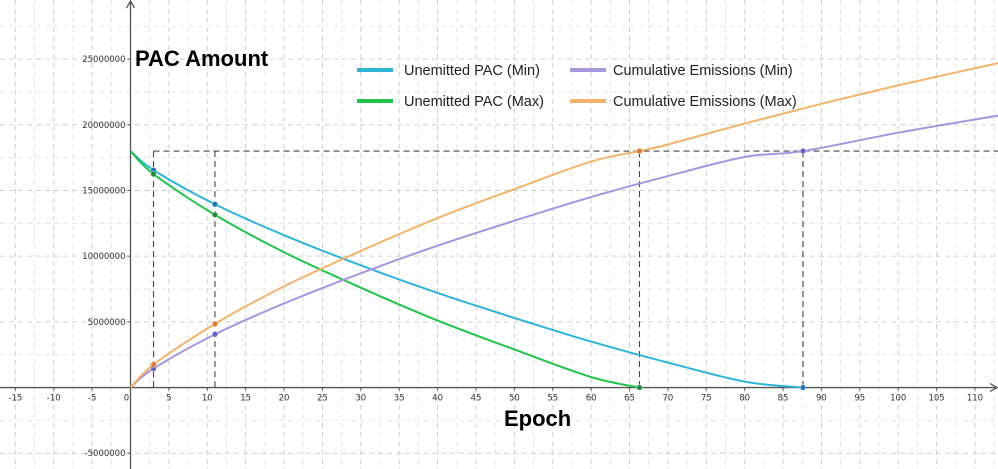  What do you see at coordinates (126, 399) in the screenshot?
I see `x-tick-label: 0` at bounding box center [126, 399].